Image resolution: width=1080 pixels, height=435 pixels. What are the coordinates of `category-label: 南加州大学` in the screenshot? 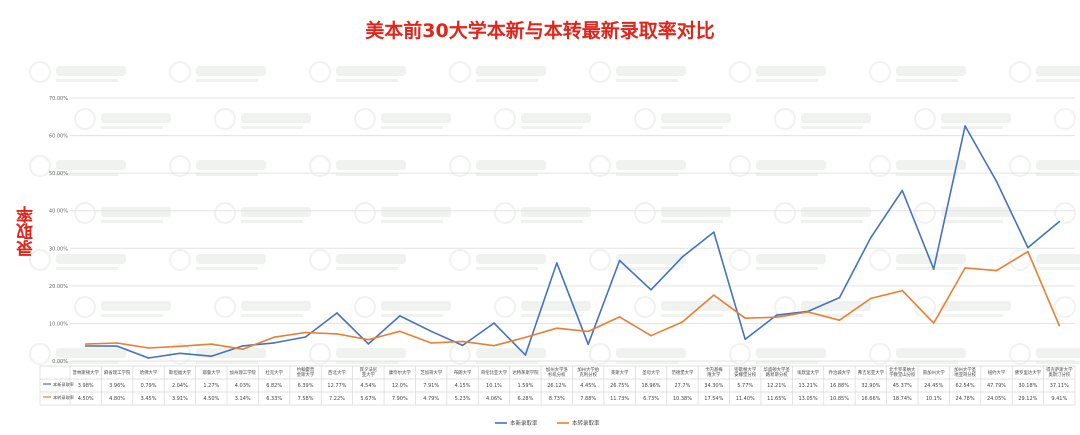 It's located at (934, 372).